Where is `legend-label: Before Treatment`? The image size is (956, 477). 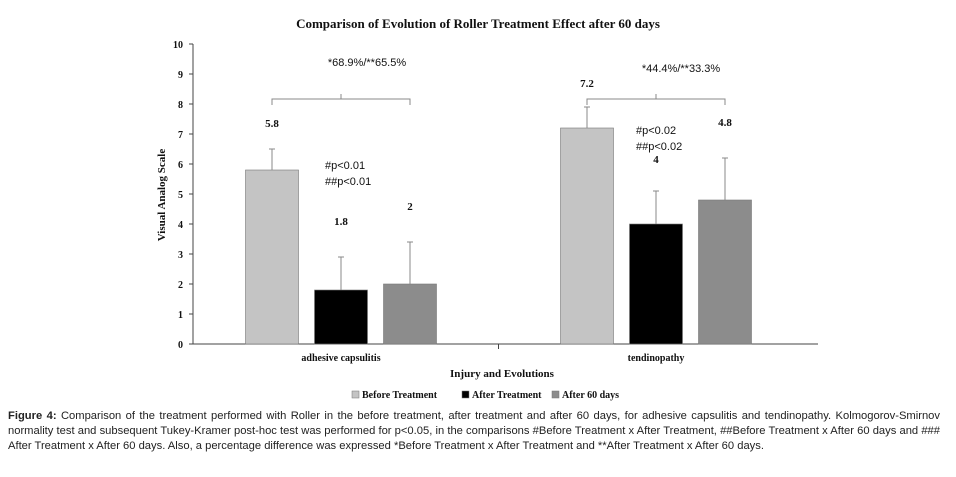
legend-label: Before Treatment is located at coordinates (400, 395).